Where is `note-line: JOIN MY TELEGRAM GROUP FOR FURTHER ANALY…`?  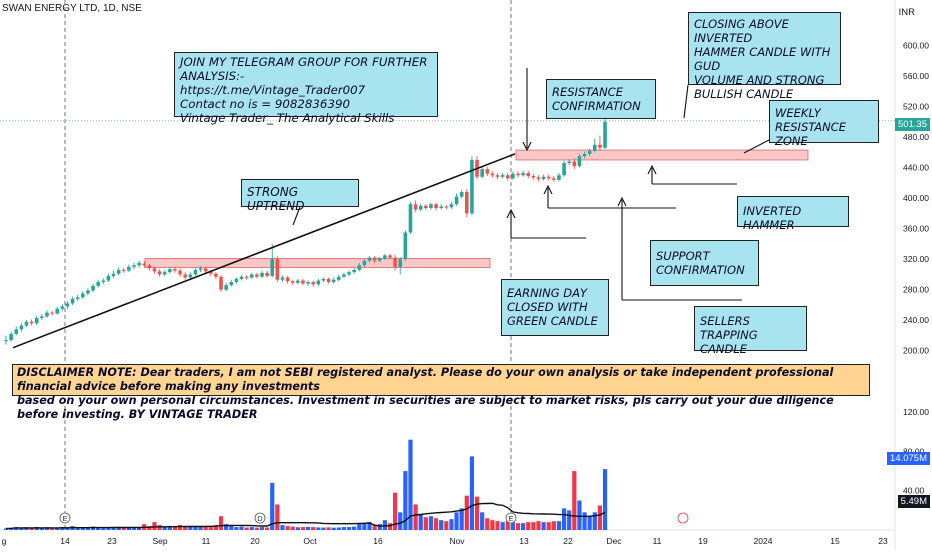 note-line: JOIN MY TELEGRAM GROUP FOR FURTHER ANALY… is located at coordinates (304, 69).